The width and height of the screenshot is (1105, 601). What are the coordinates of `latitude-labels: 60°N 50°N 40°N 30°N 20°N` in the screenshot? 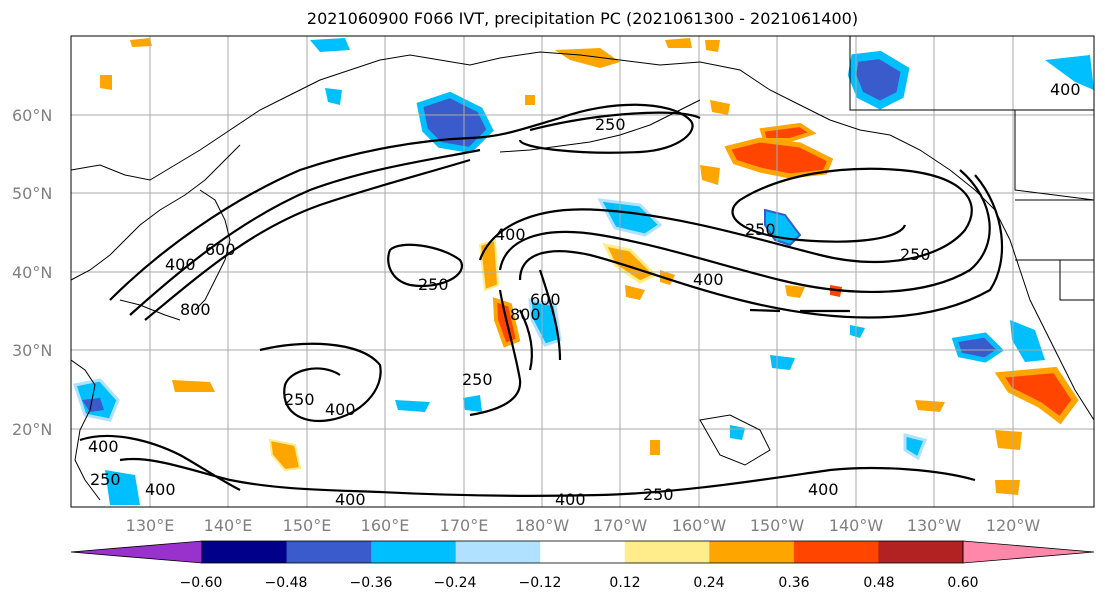 It's located at (32, 272).